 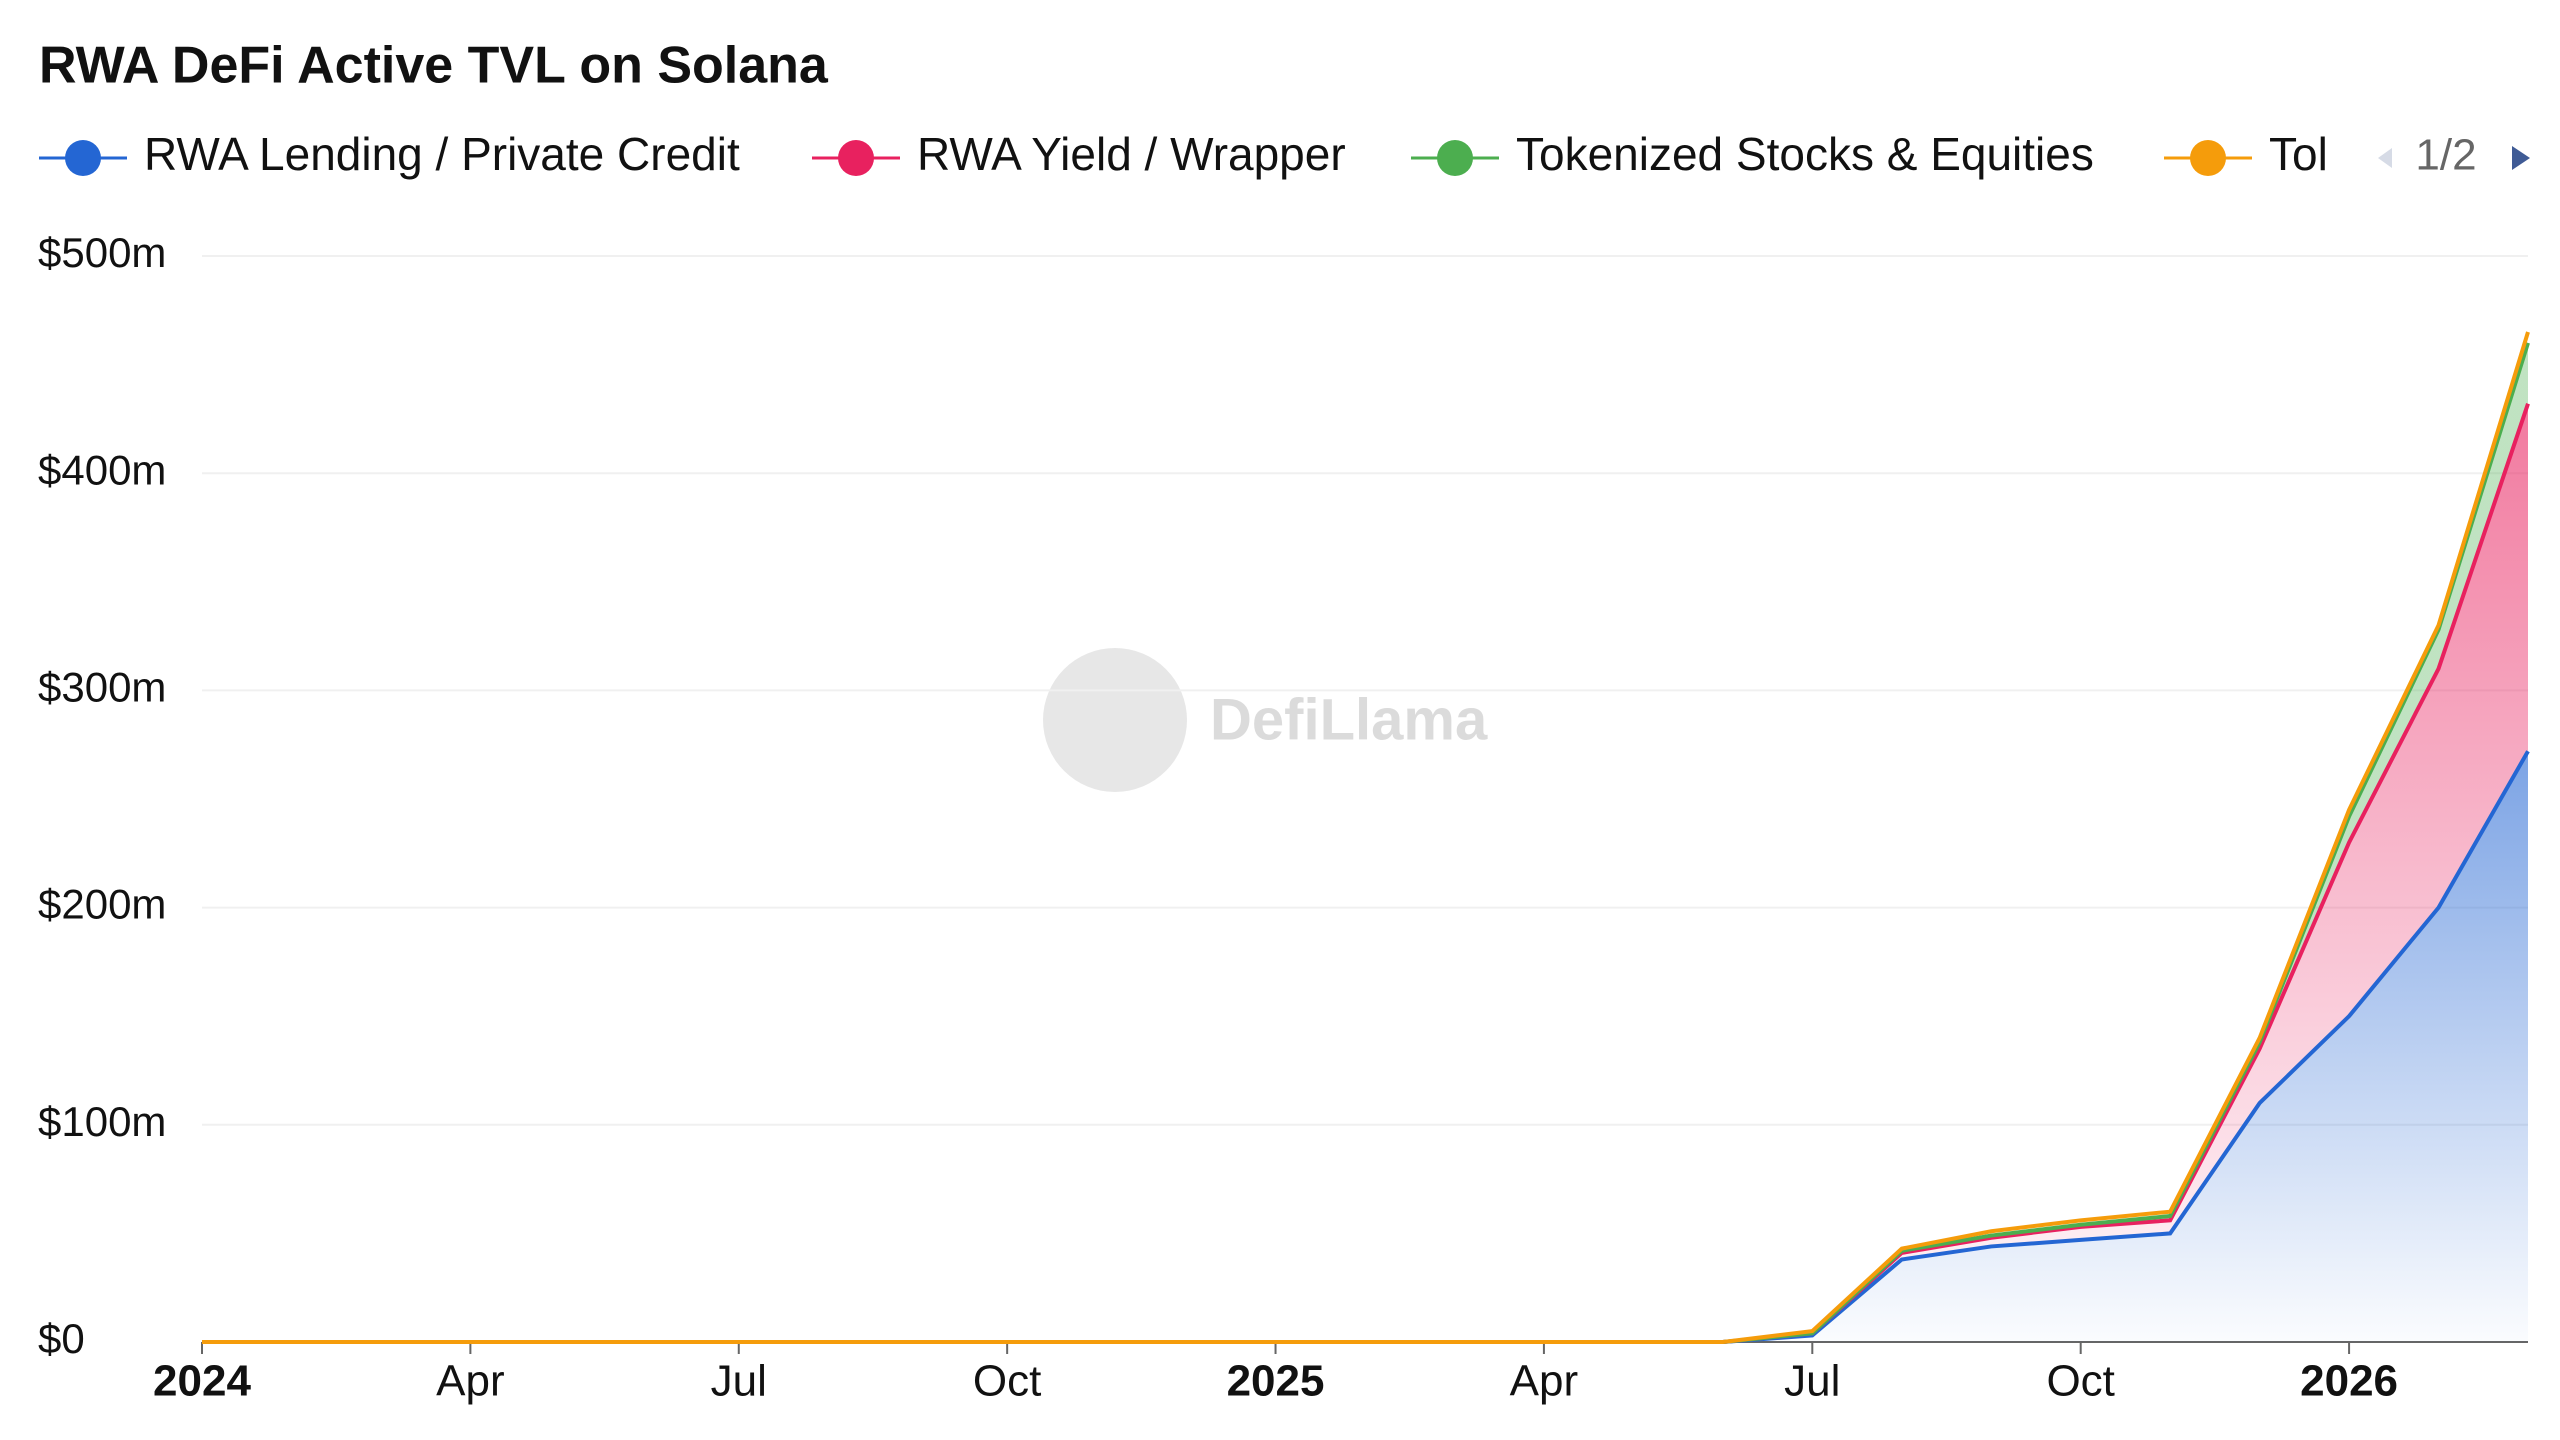 I want to click on watermark: DefiLlama, so click(x=1265, y=720).